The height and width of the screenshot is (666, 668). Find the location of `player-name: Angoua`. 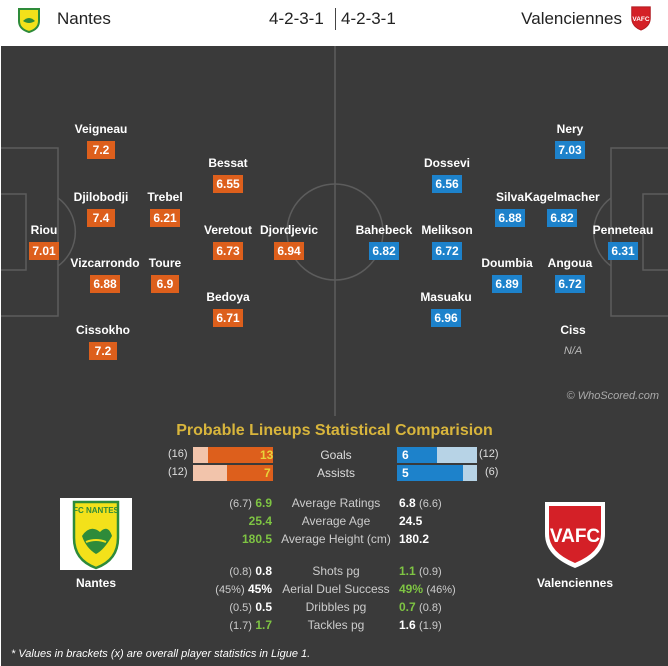

player-name: Angoua is located at coordinates (570, 263).